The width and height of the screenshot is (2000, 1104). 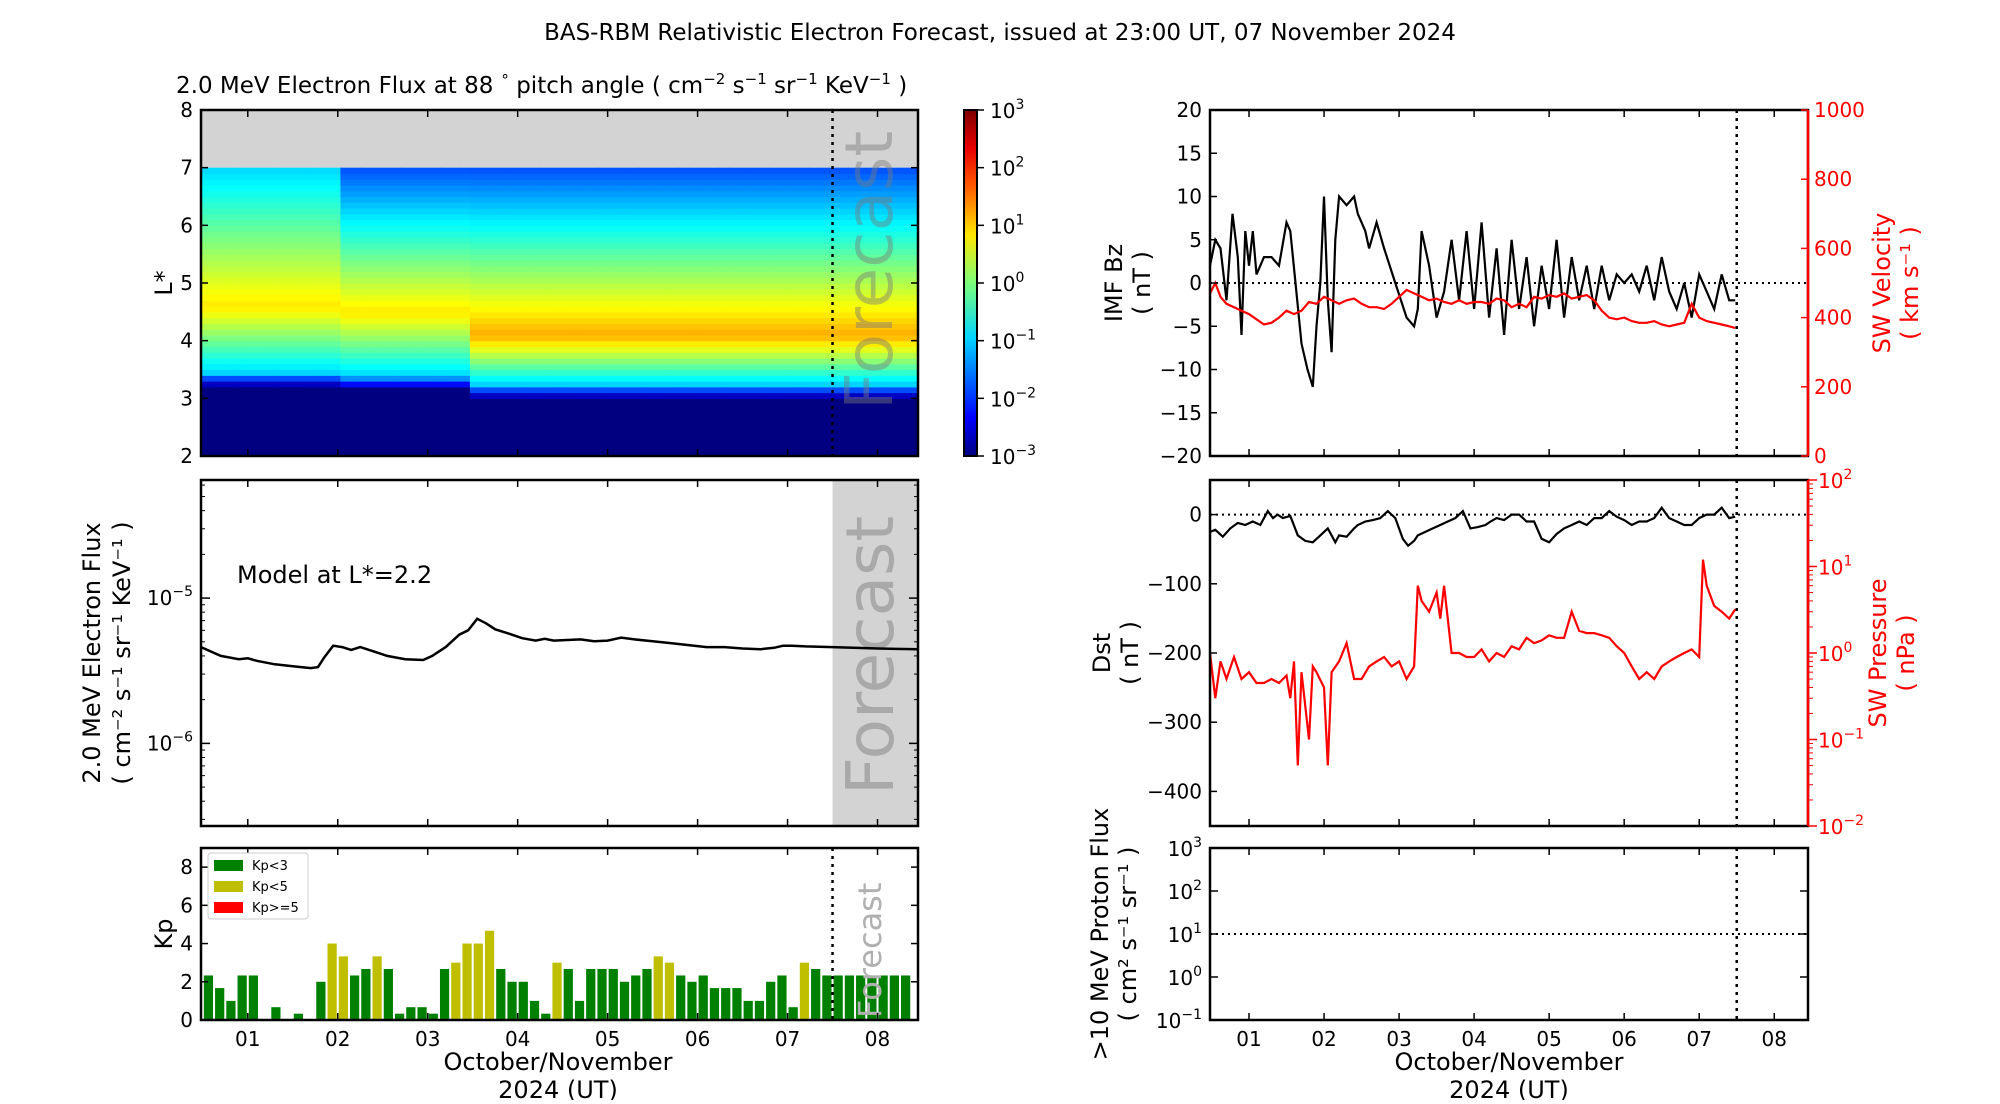 What do you see at coordinates (242, 997) in the screenshot?
I see `kp-bar` at bounding box center [242, 997].